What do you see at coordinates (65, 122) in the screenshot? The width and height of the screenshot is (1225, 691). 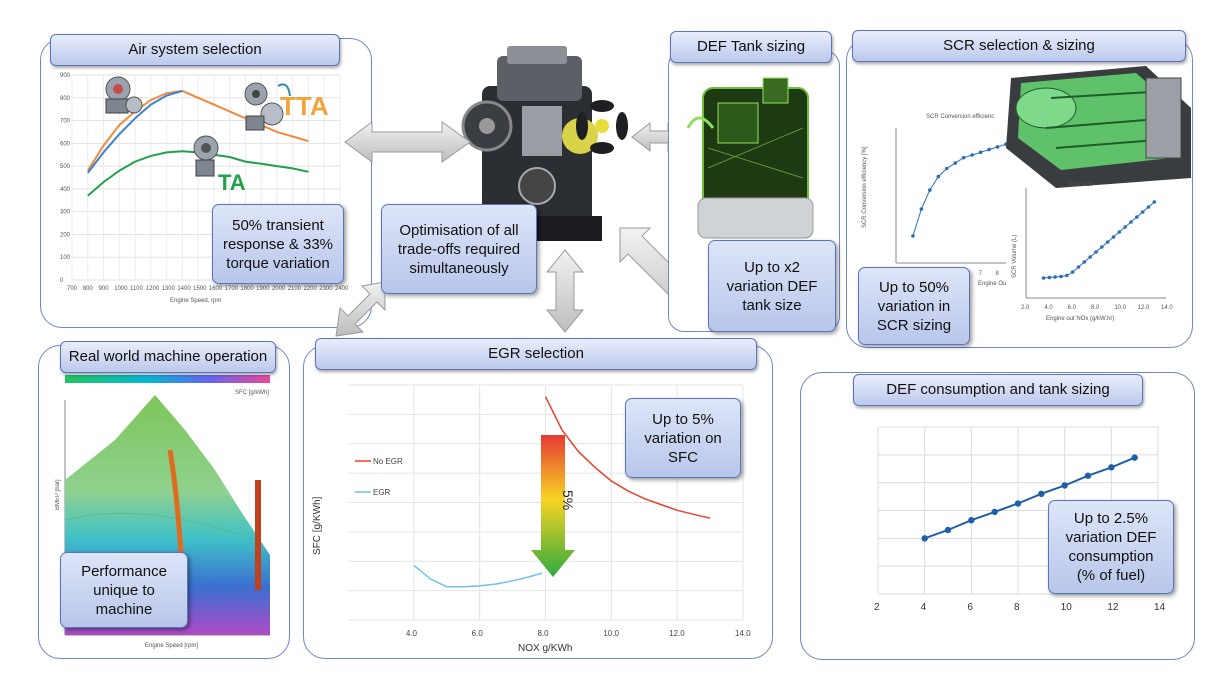 I see `air-ytick: 700` at bounding box center [65, 122].